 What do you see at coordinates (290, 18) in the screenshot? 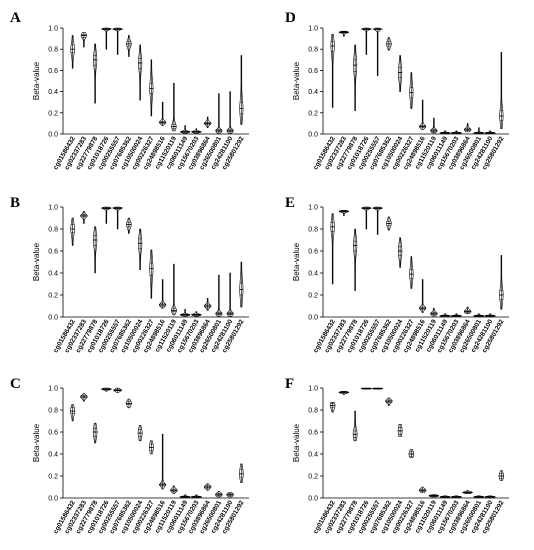
I see `panel-letter: D` at bounding box center [290, 18].